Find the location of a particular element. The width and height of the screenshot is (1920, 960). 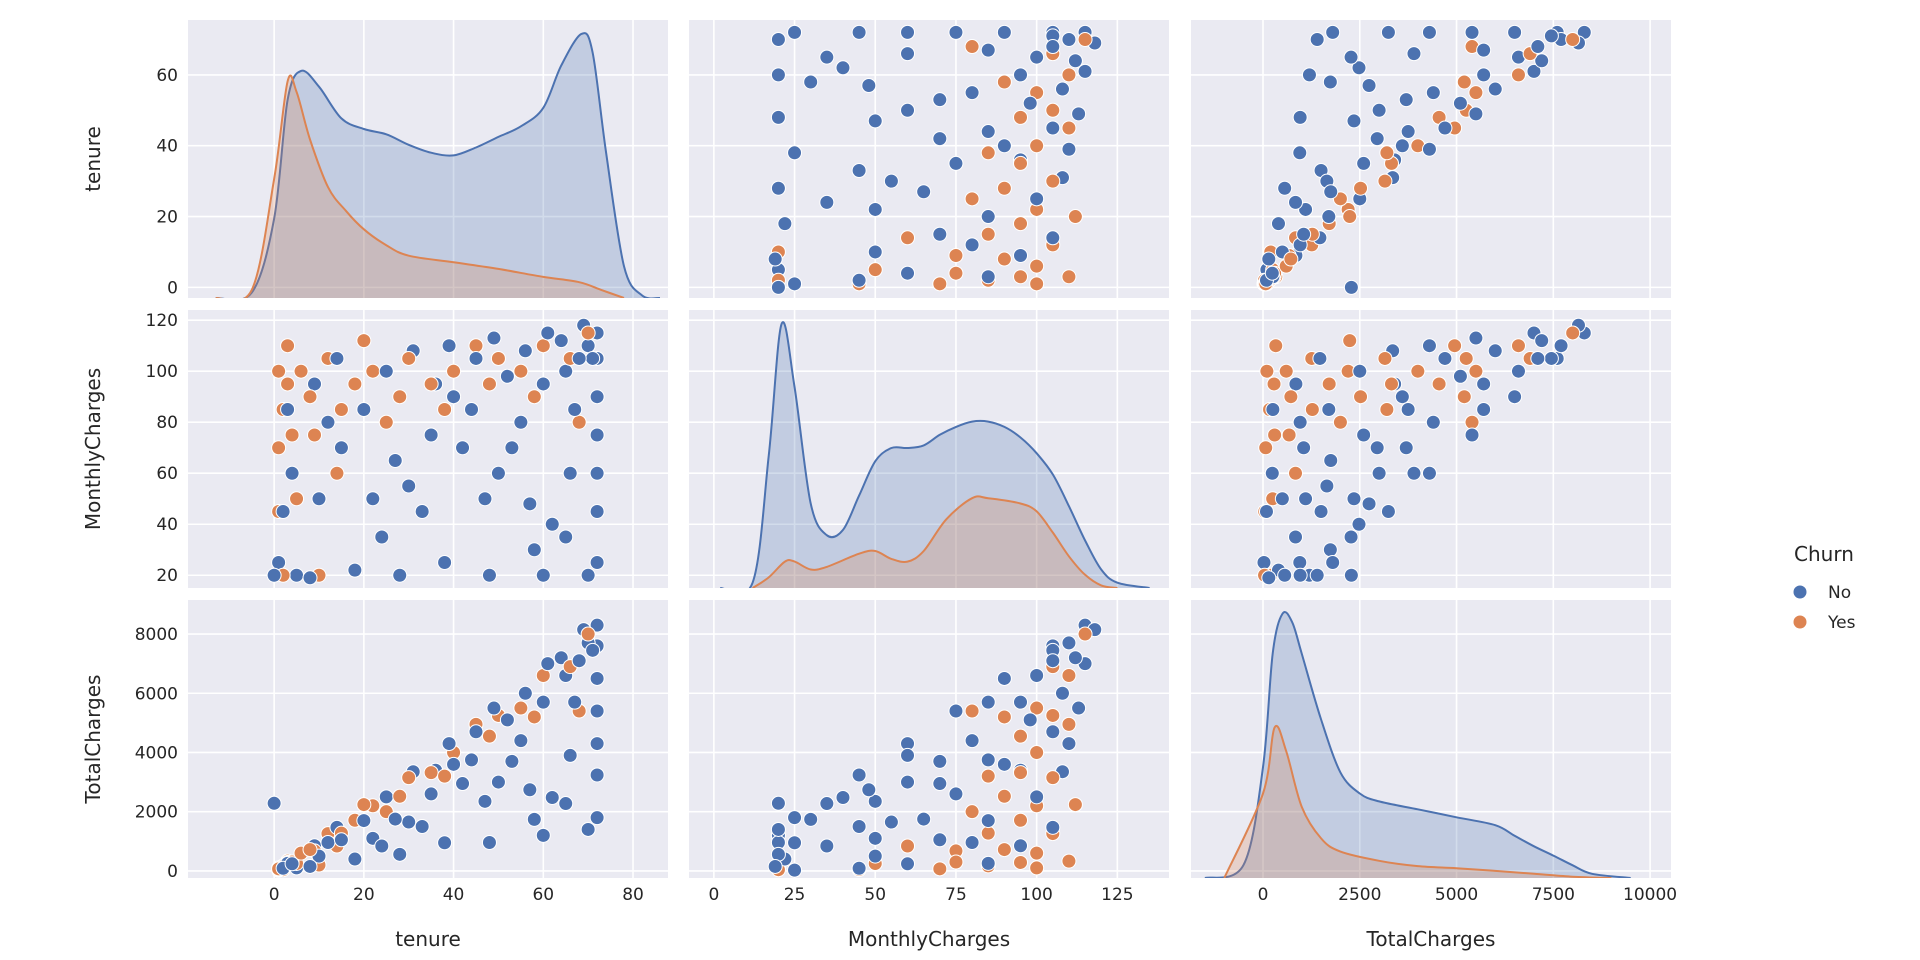

y-tick-label: 40 is located at coordinates (167, 147).